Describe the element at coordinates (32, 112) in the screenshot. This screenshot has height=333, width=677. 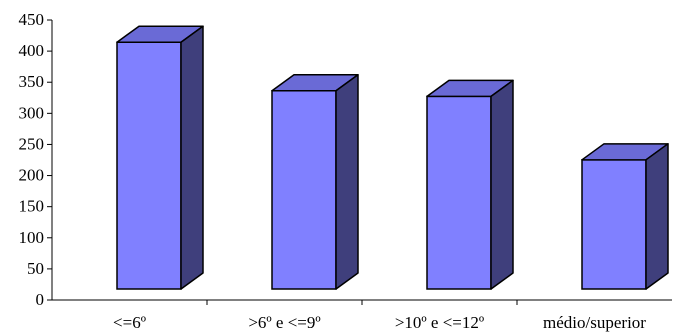
I see `y-tick-label: 300` at that location.